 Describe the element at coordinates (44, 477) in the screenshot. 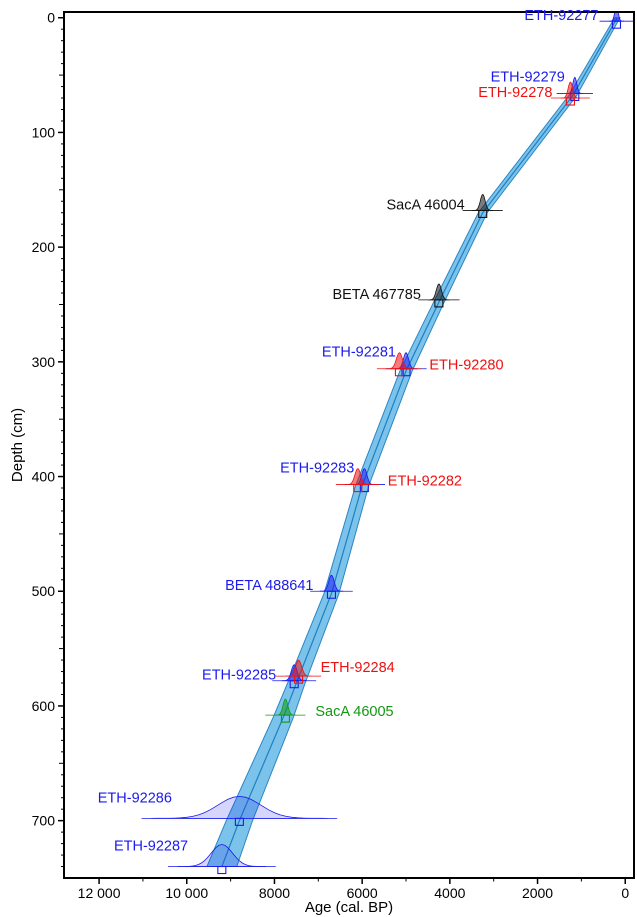

I see `y-tick-label: 400` at that location.